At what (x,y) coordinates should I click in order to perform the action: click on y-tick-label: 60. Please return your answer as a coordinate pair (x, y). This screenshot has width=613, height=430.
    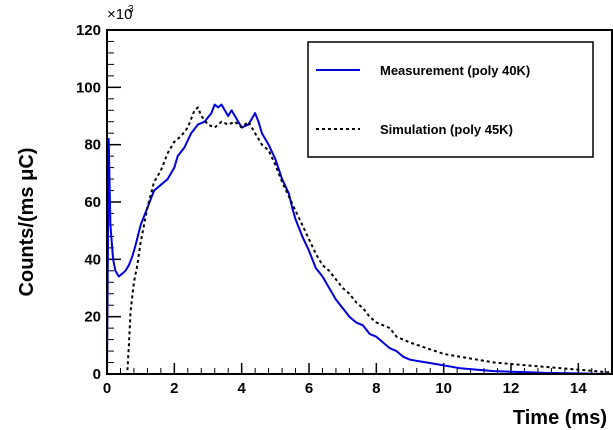
    Looking at the image, I should click on (92, 202).